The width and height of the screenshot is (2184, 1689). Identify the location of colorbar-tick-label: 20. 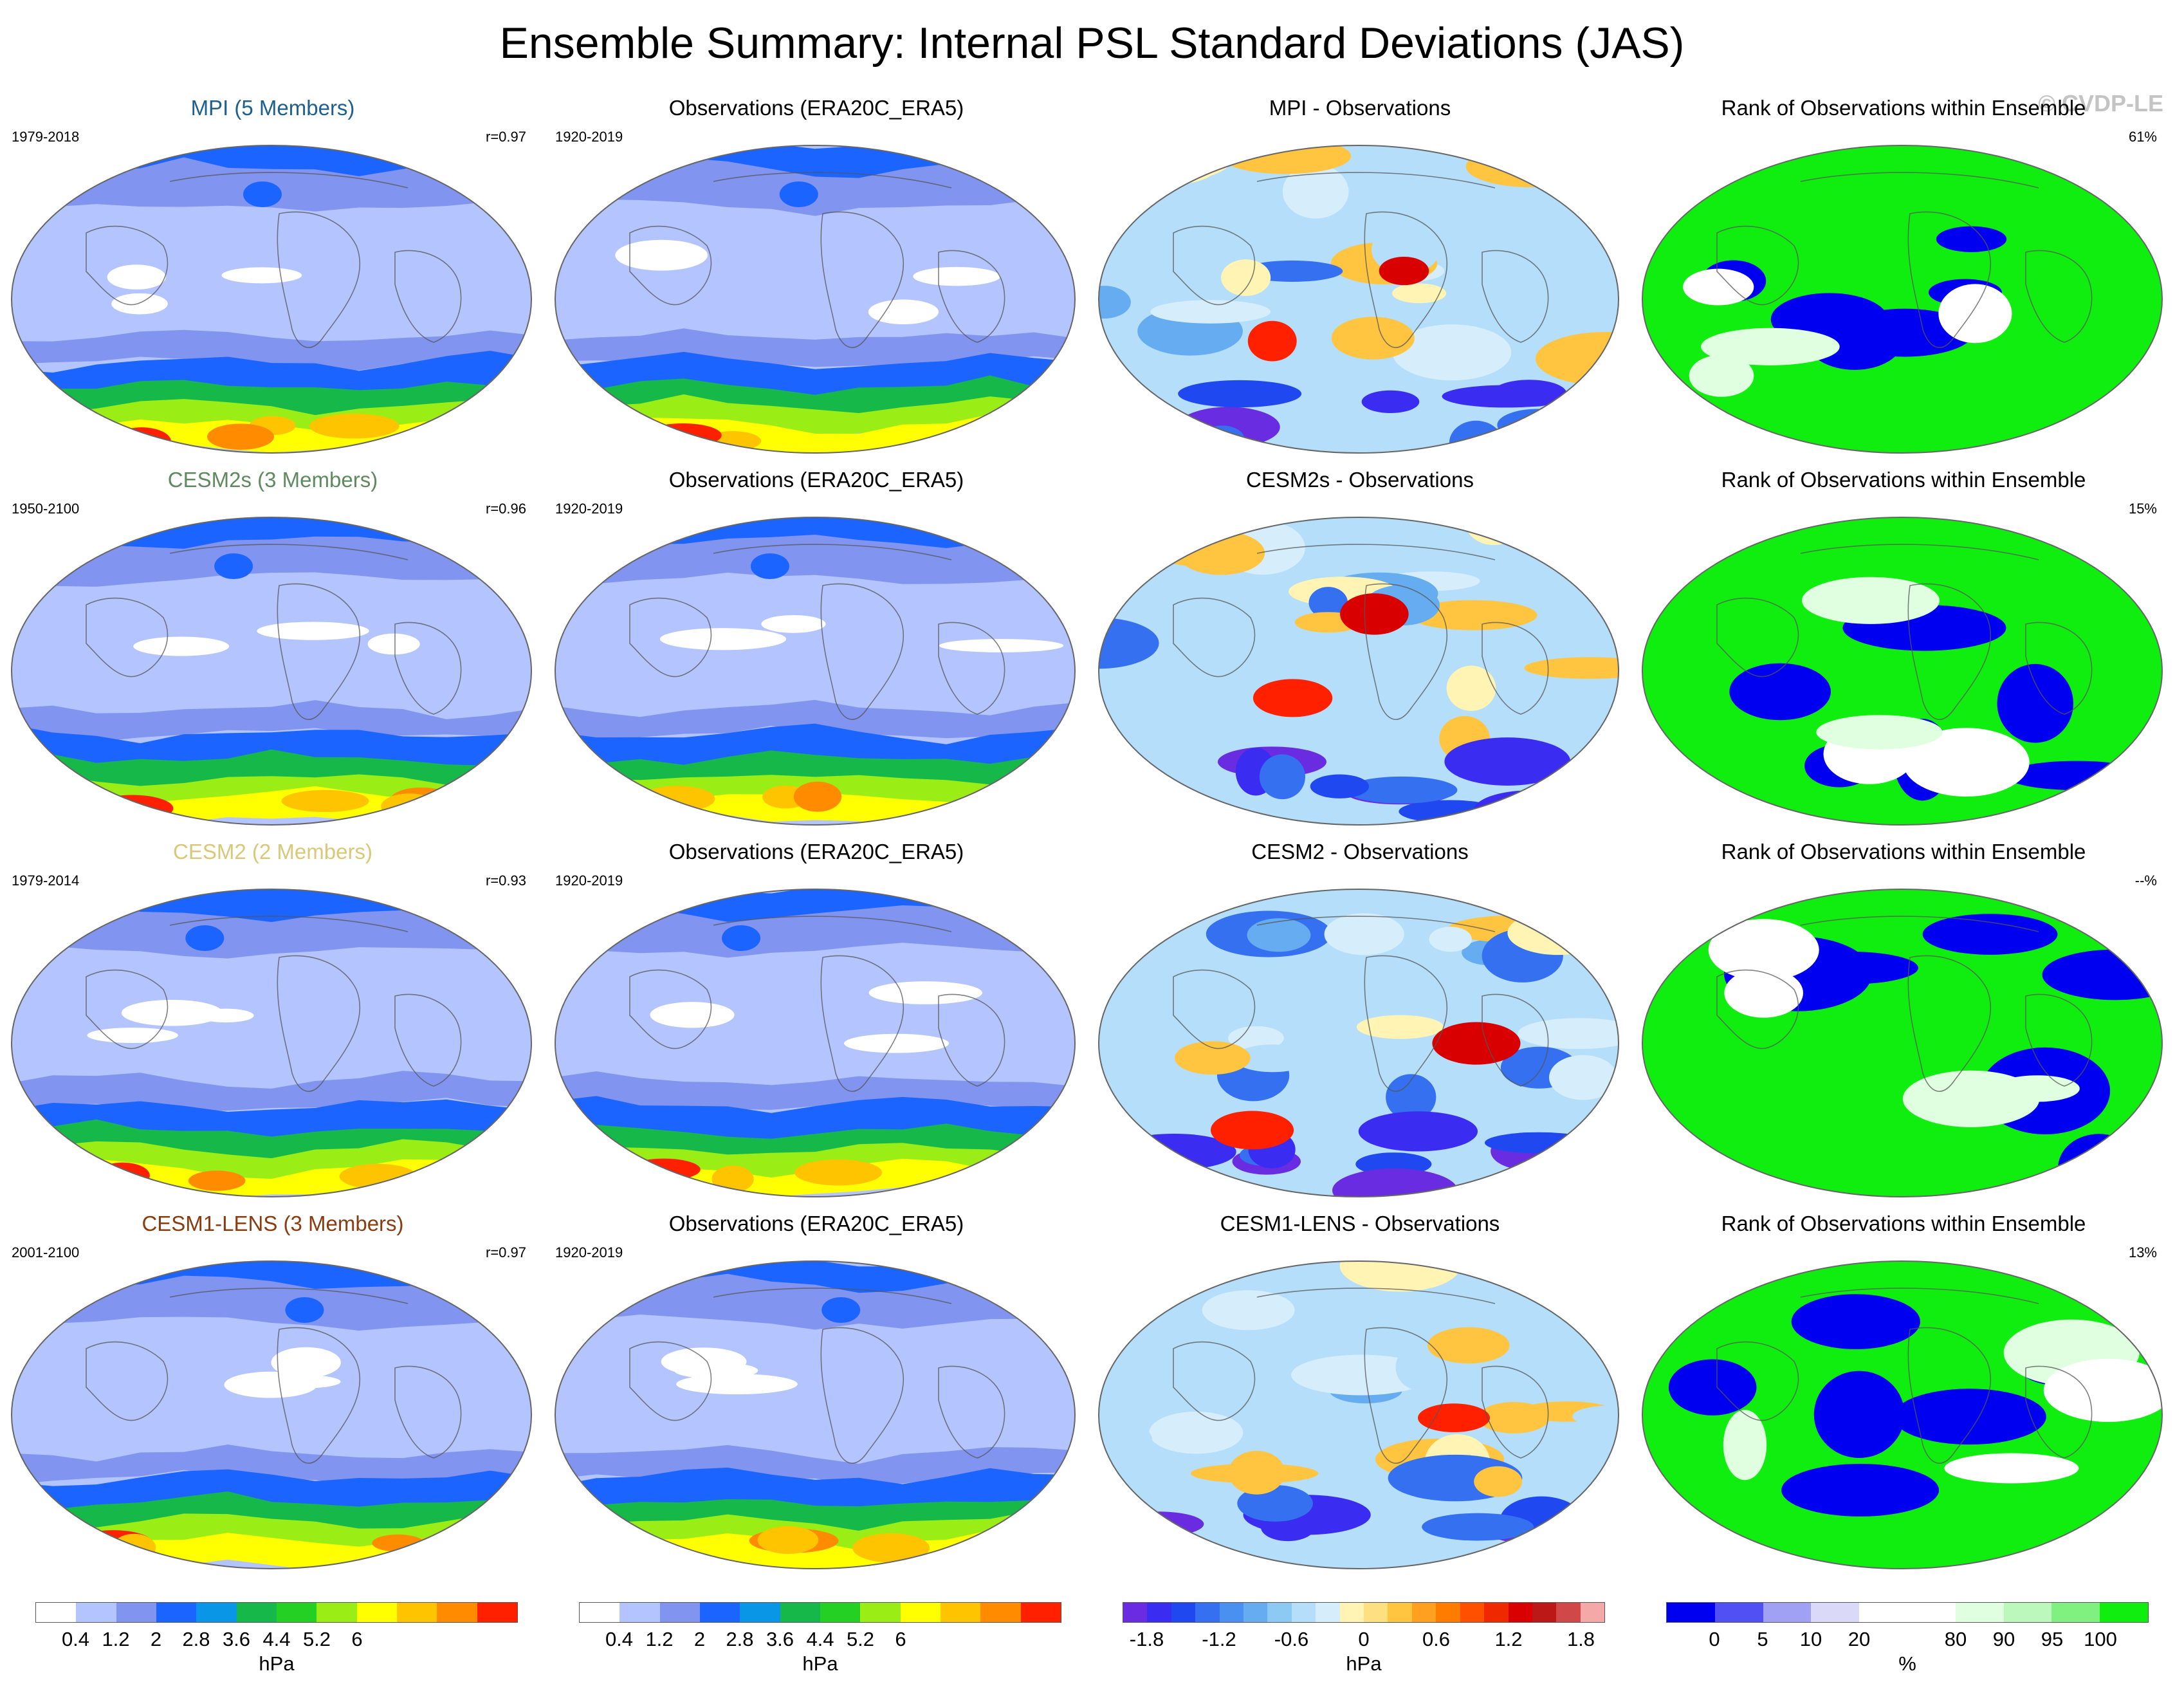
(1859, 1639).